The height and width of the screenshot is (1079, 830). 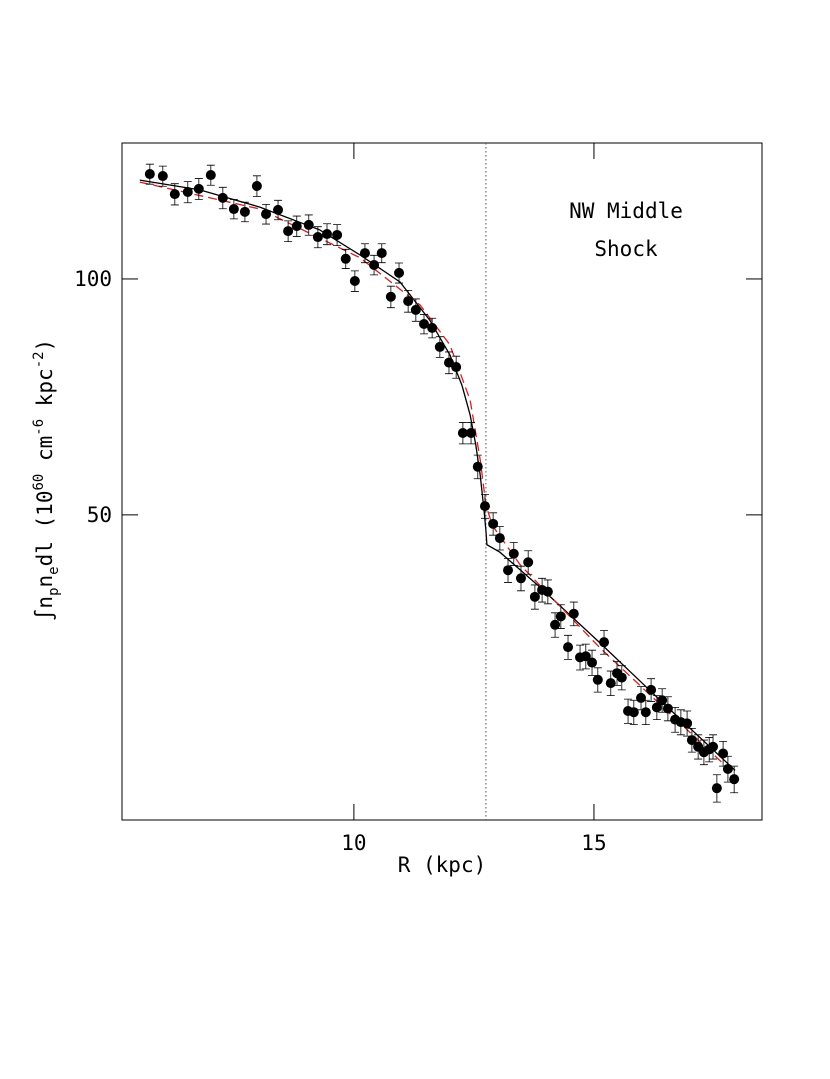 What do you see at coordinates (626, 211) in the screenshot?
I see `annotation: NW Middle` at bounding box center [626, 211].